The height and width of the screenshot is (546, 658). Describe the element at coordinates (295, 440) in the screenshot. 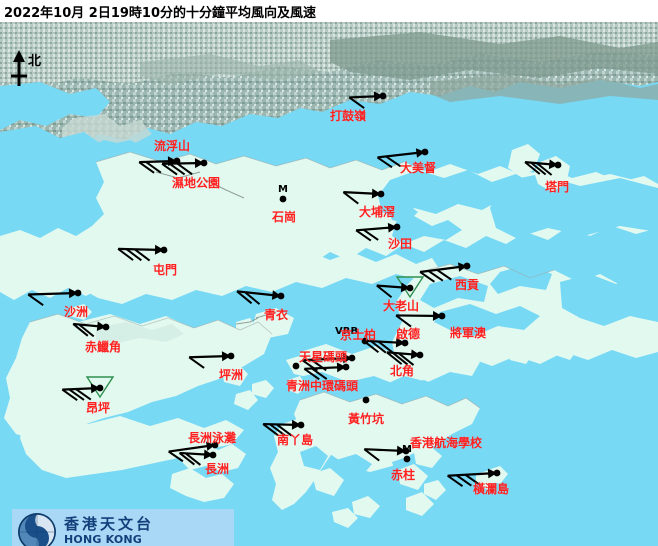

I see `station-label: 南丫島` at that location.